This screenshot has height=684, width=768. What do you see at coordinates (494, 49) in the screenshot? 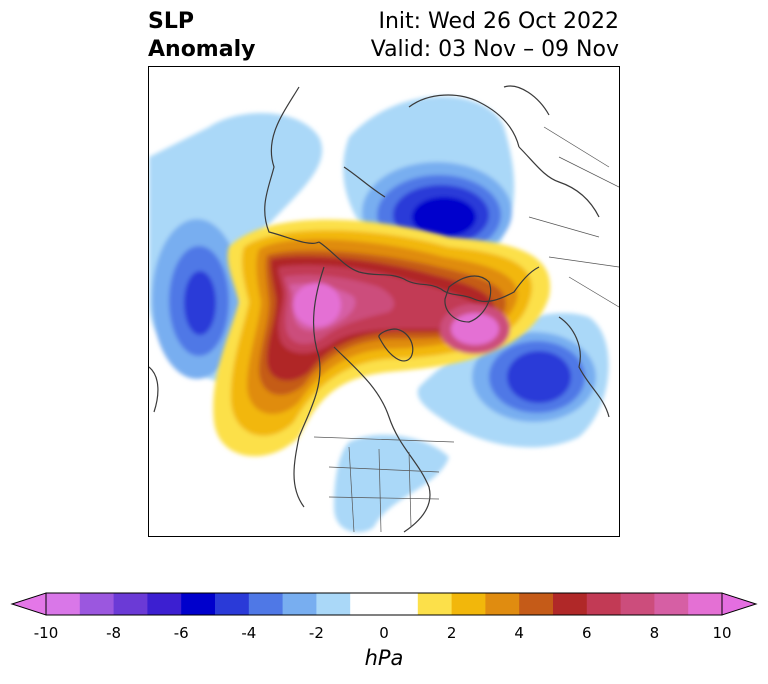
I see `valid-range: Valid: 03 Nov – 09 Nov` at bounding box center [494, 49].